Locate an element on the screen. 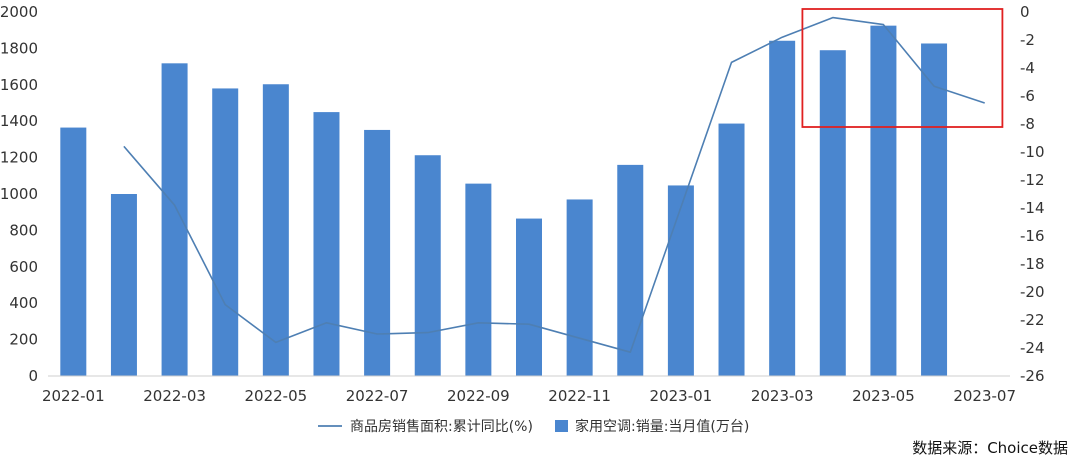  legend-bar-swatch is located at coordinates (561, 426).